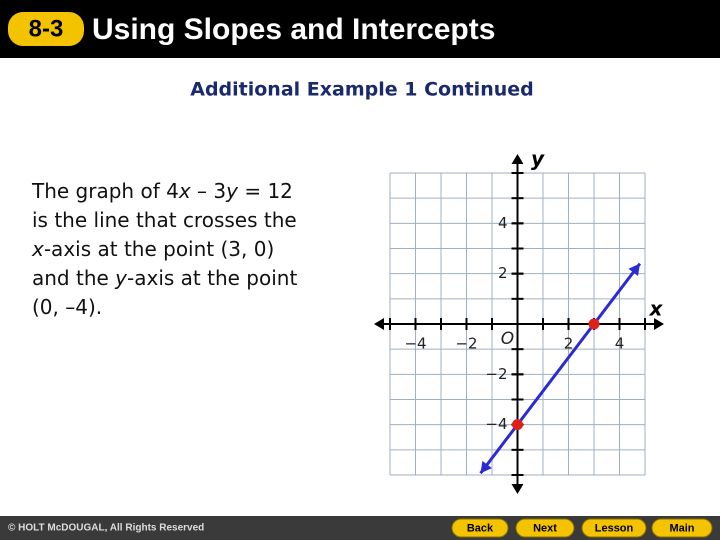 The image size is (720, 540). I want to click on x-tick-label: 4, so click(620, 344).